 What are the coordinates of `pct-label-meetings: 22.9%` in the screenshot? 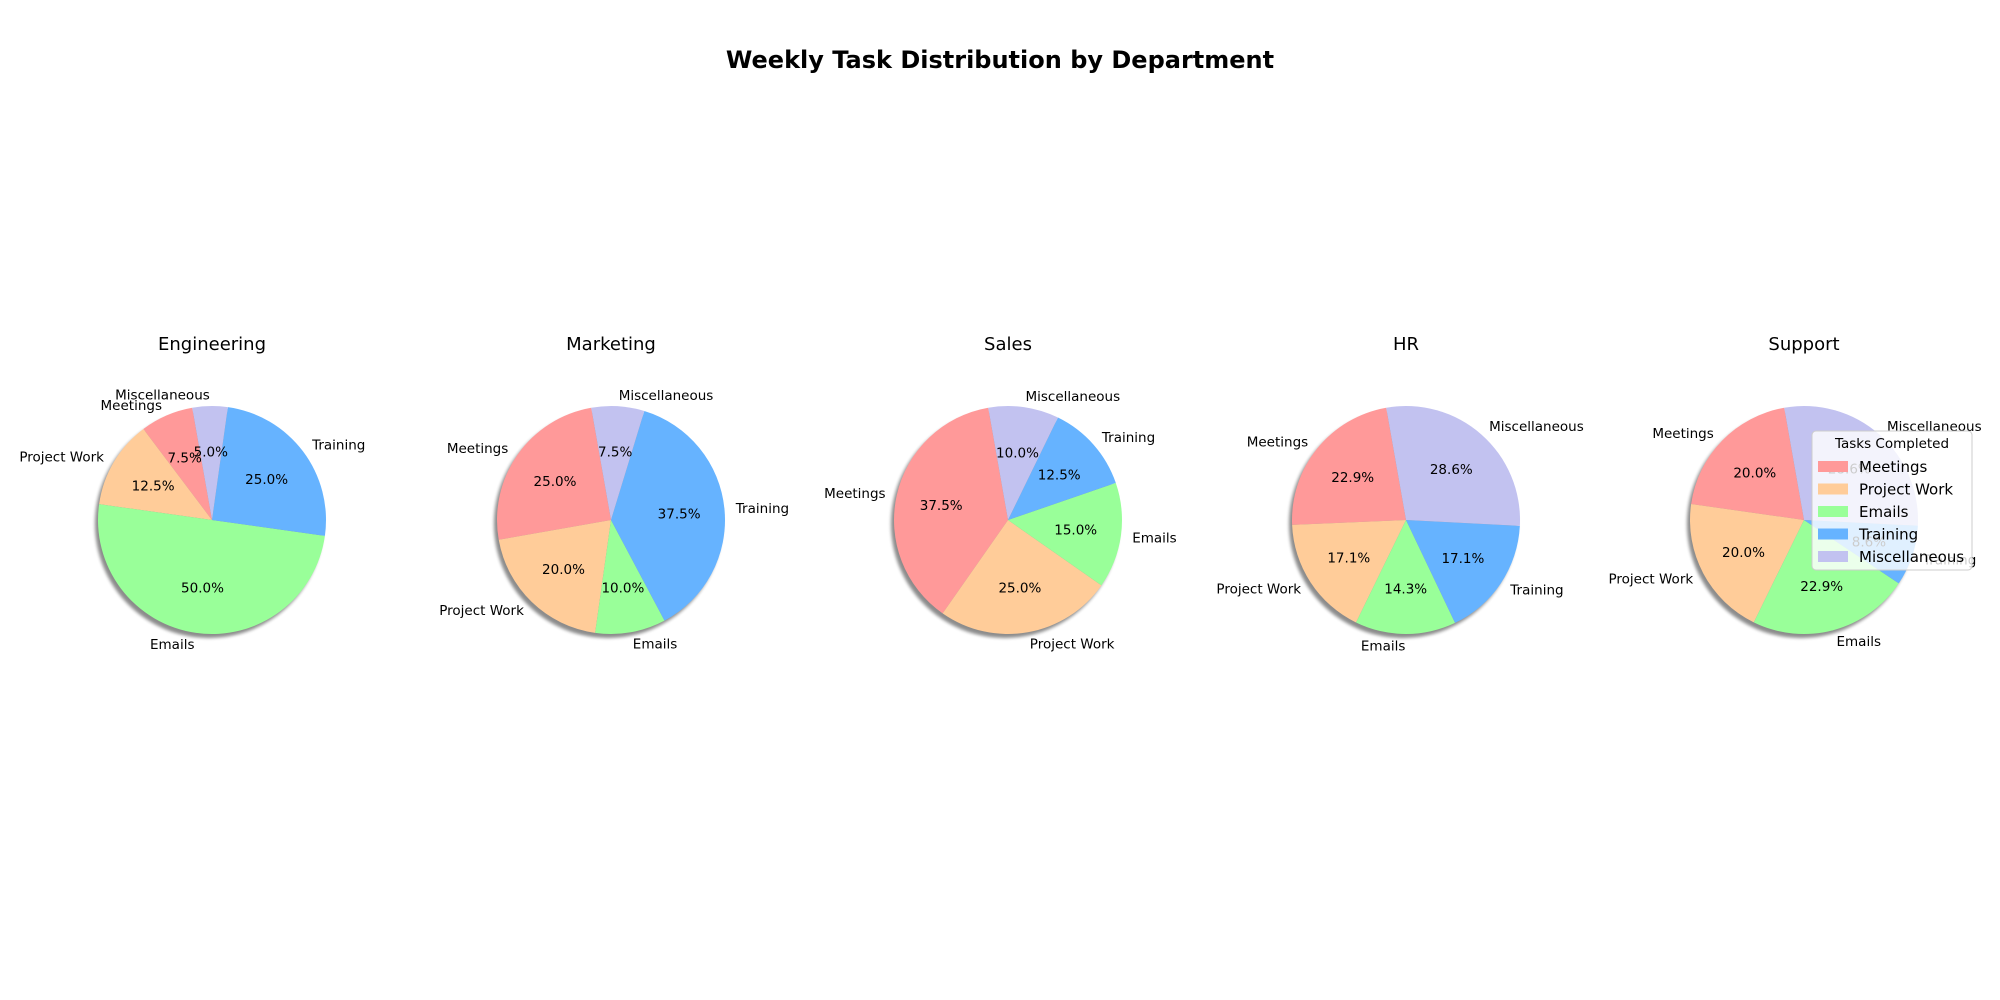 It's located at (1352, 478).